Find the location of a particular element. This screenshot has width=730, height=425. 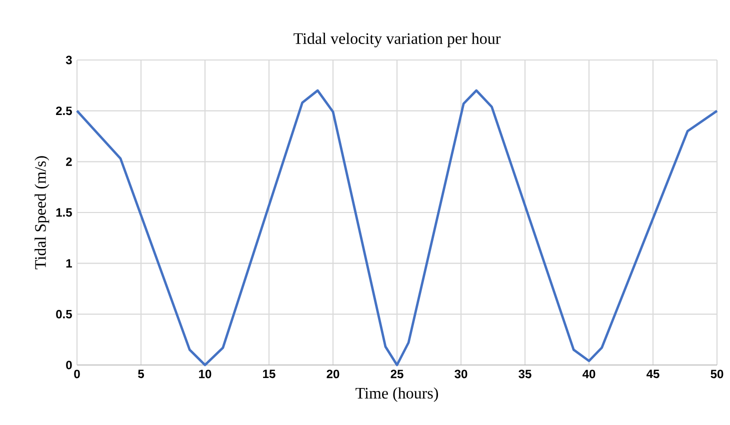

x-tick-label: 40 is located at coordinates (589, 374).